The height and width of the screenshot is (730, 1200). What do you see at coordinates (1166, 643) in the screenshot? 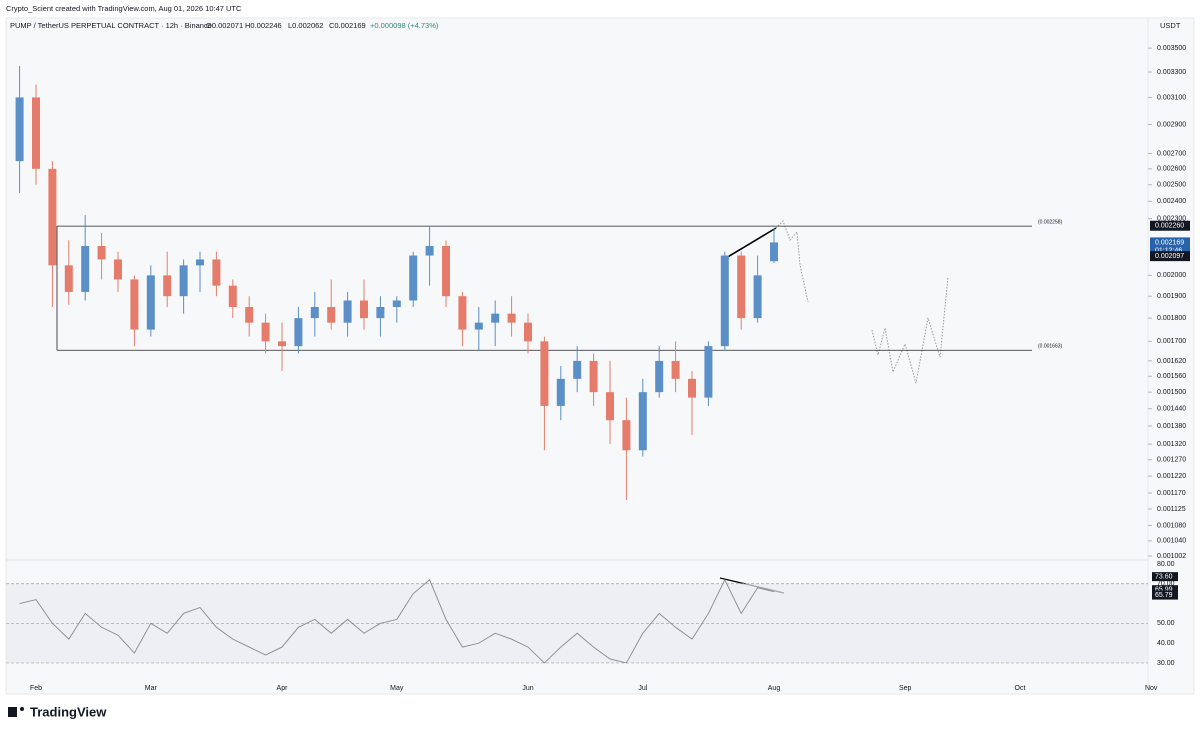
I see `y-tick-label: 40.00` at bounding box center [1166, 643].